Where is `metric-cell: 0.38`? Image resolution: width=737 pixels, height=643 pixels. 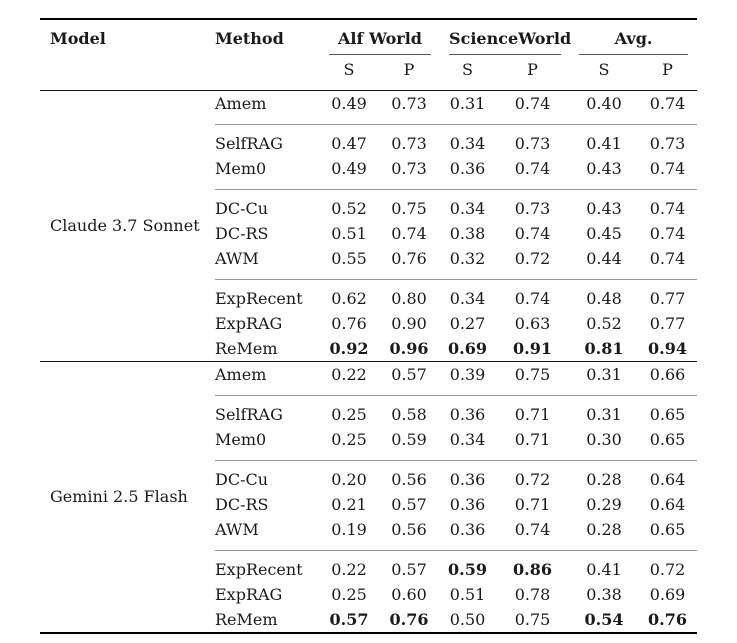
metric-cell: 0.38 is located at coordinates (467, 233).